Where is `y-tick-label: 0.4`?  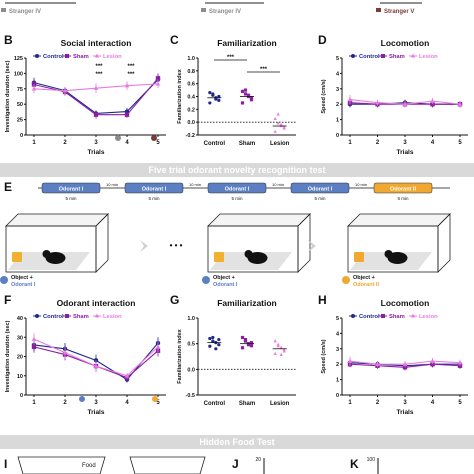
y-tick-label: 0.4 is located at coordinates (191, 98).